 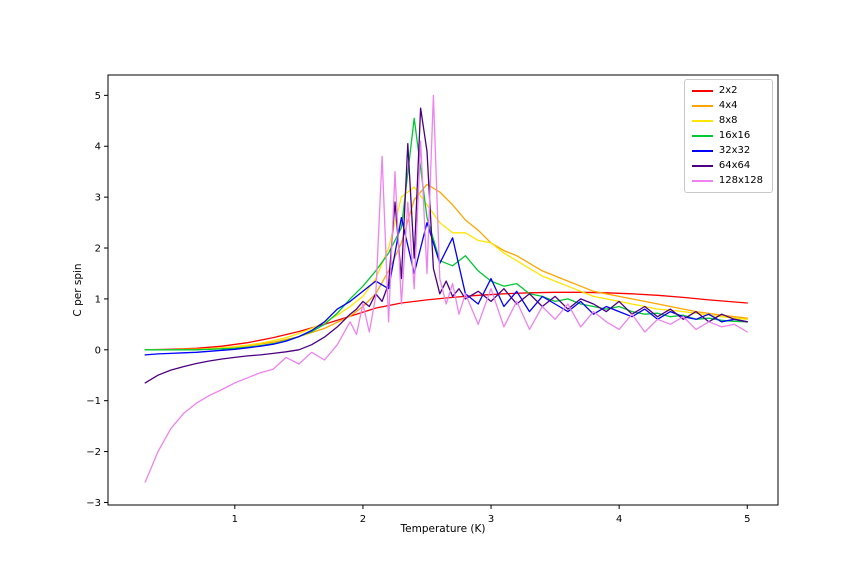 What do you see at coordinates (734, 135) in the screenshot?
I see `legend-label: 16x16` at bounding box center [734, 135].